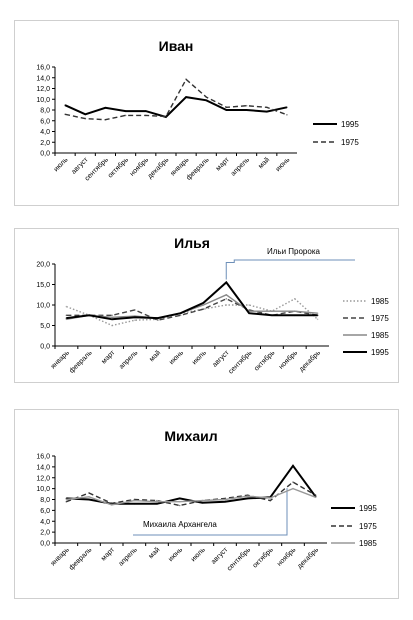 The width and height of the screenshot is (413, 620). I want to click on legend-label: 1985, so click(380, 301).